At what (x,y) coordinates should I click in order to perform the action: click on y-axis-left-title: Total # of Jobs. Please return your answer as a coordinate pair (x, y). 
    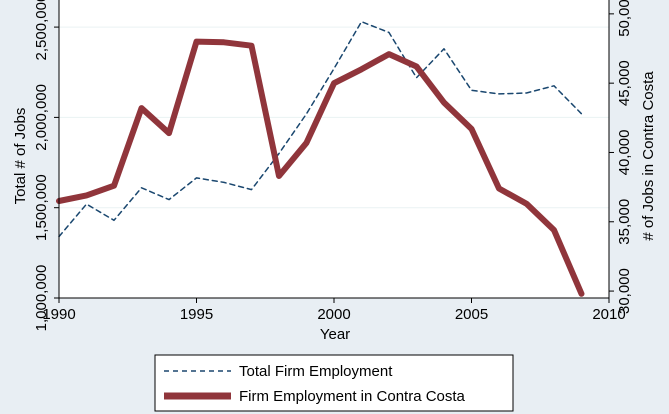
    Looking at the image, I should click on (20, 156).